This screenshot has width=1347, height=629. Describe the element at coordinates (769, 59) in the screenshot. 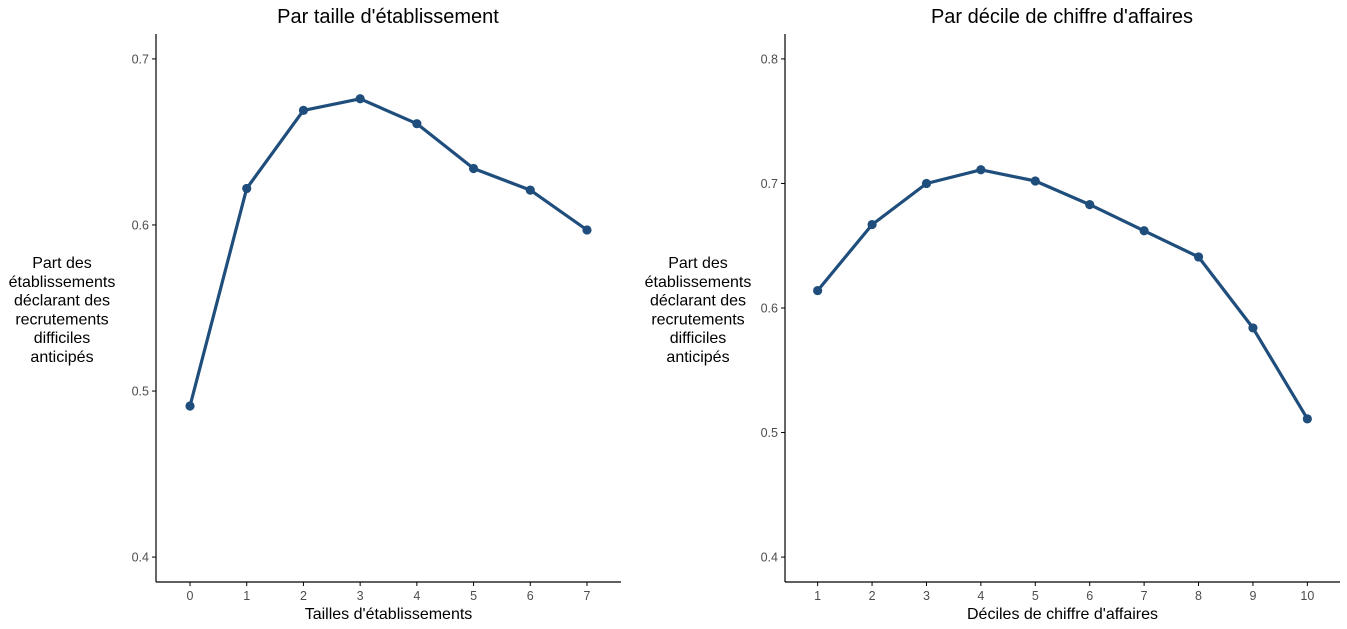

I see `y-tick-label: 0.8` at that location.